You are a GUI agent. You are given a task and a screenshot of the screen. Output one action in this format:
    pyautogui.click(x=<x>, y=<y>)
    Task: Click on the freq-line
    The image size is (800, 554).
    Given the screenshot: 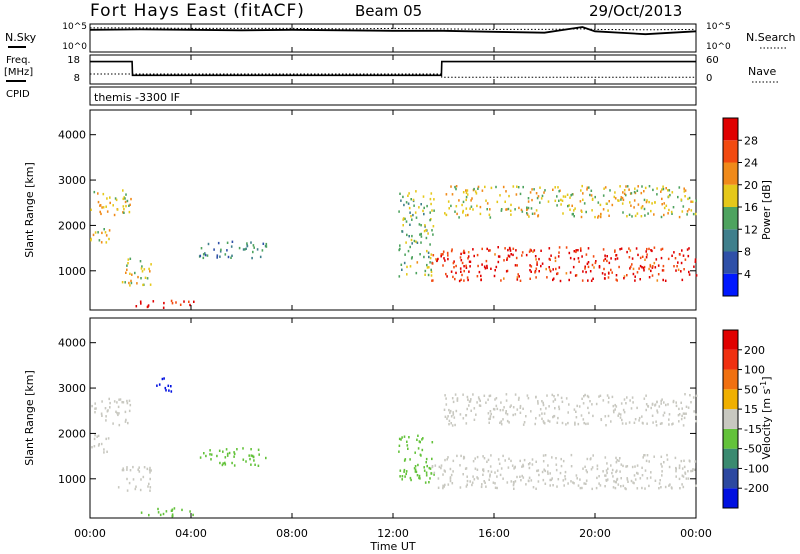 What is the action you would take?
    pyautogui.click(x=393, y=68)
    